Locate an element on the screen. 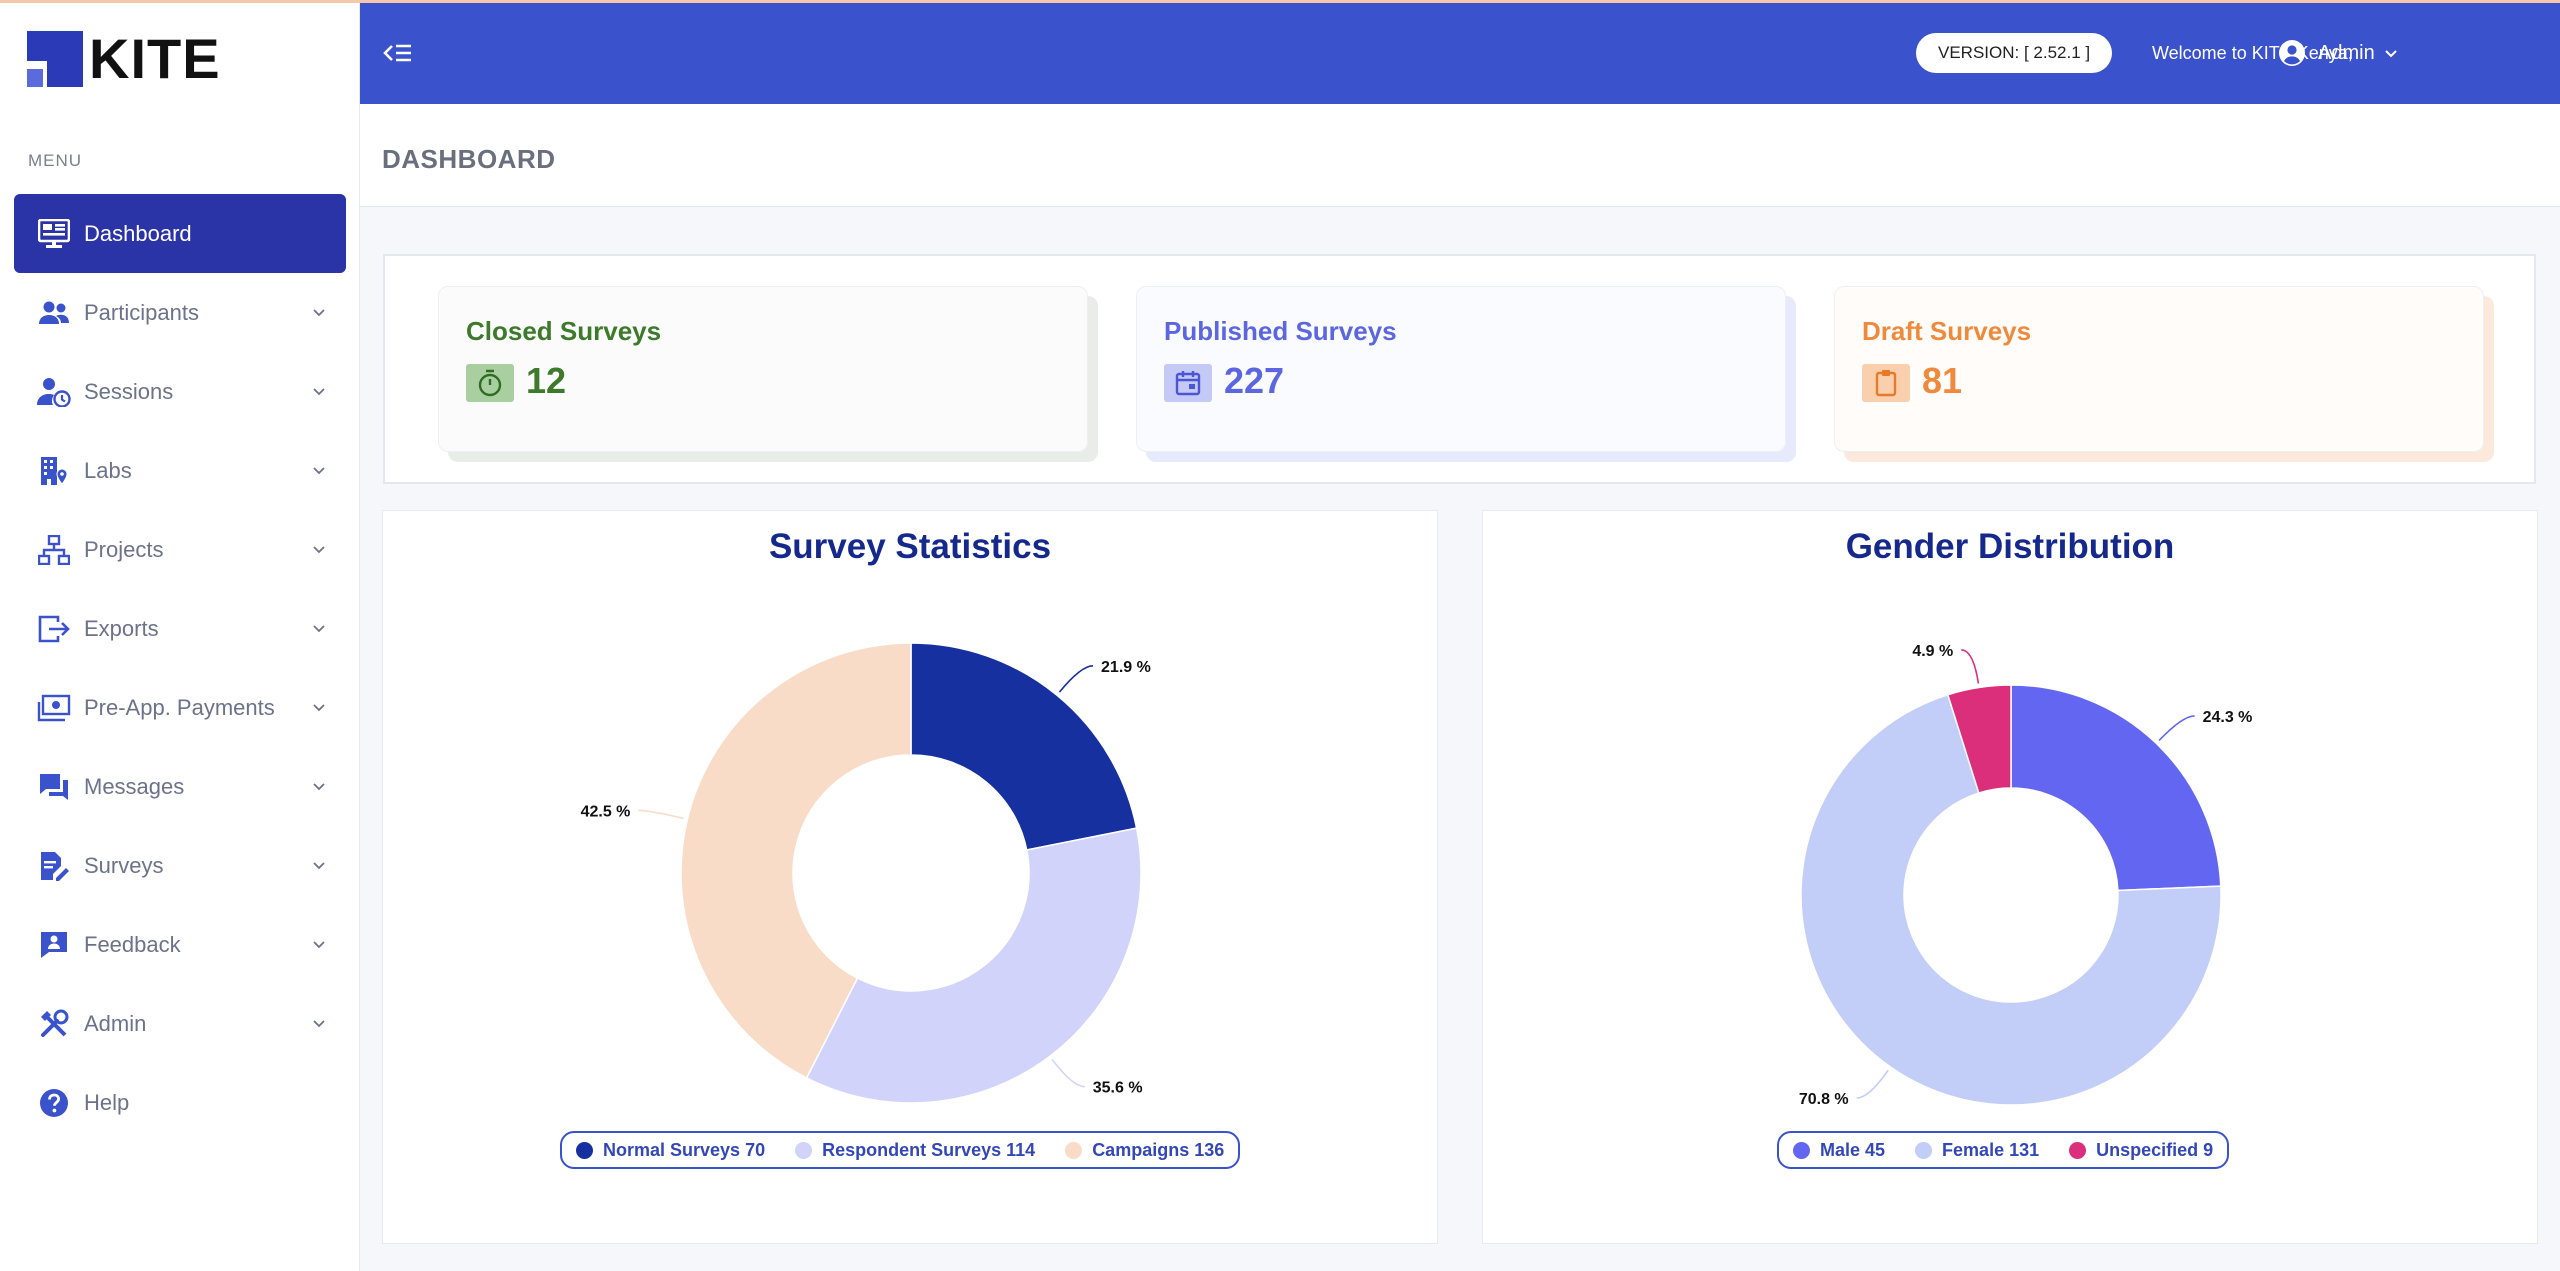 Image resolution: width=2560 pixels, height=1271 pixels. donut-slice-female is located at coordinates (2011, 899).